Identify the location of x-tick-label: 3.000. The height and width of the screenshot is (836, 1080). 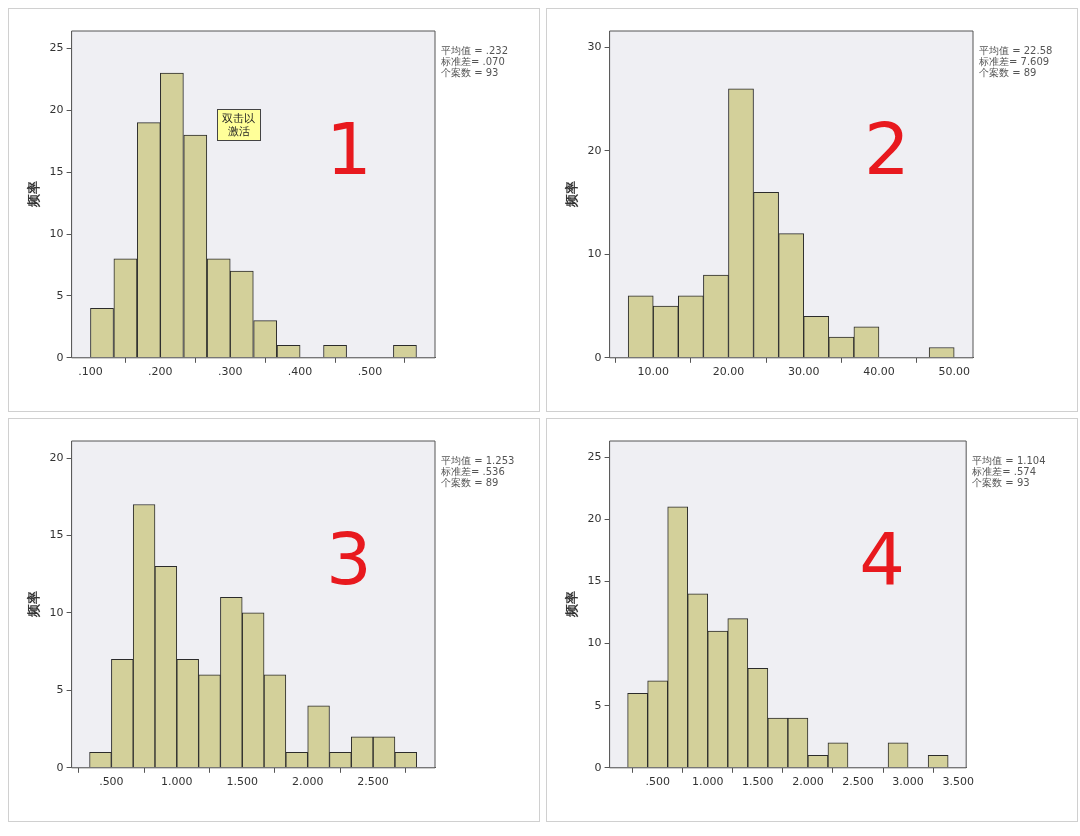
(908, 782).